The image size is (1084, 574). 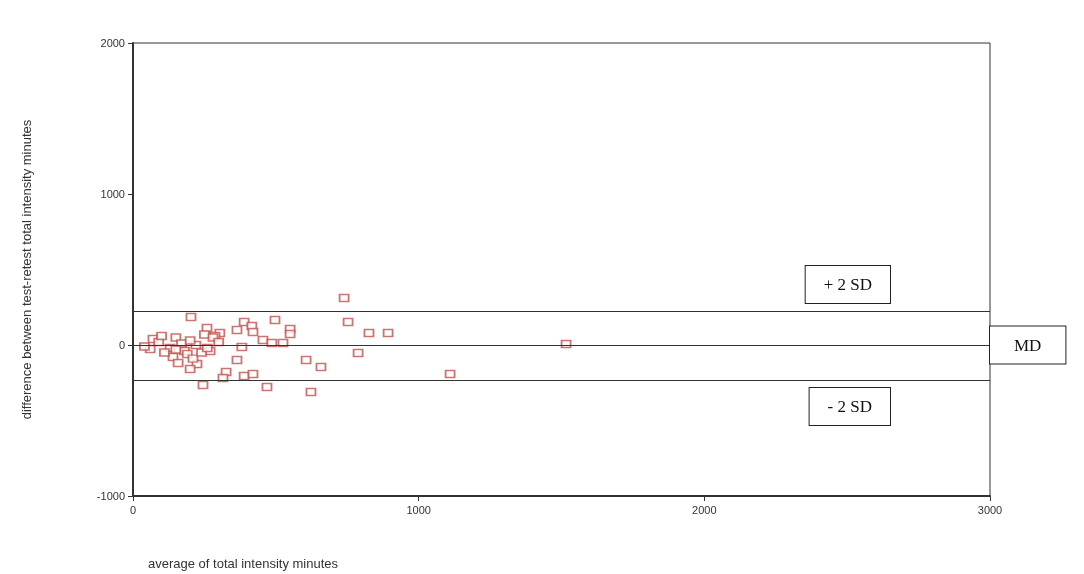 I want to click on x-tick-label: 3000, so click(x=990, y=509).